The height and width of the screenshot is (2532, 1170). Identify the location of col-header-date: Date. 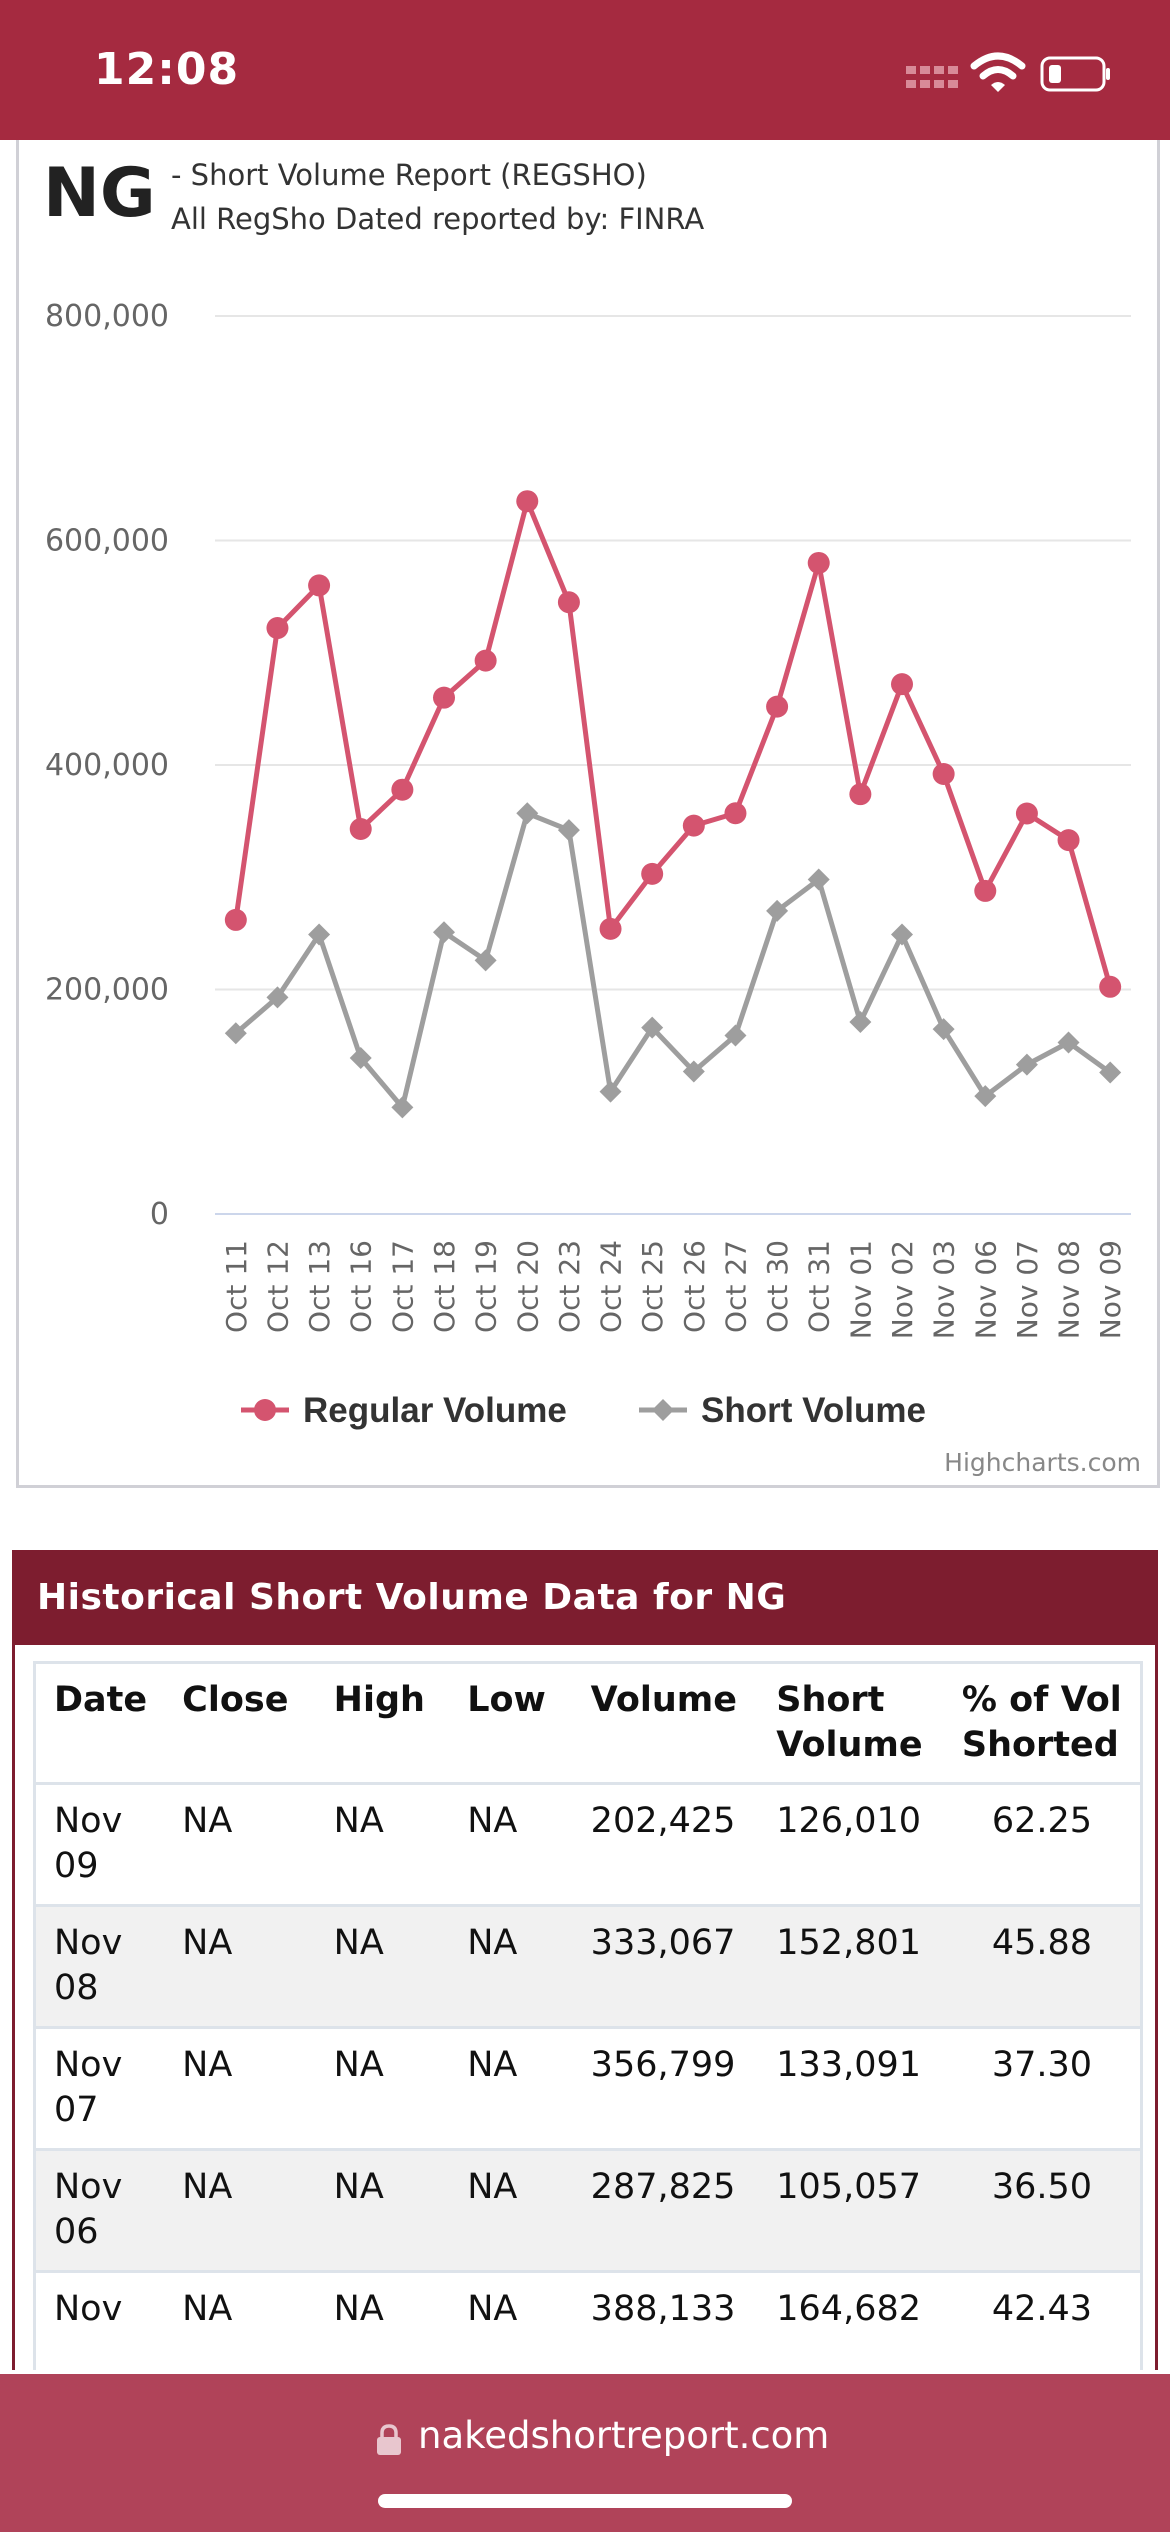
(99, 1723).